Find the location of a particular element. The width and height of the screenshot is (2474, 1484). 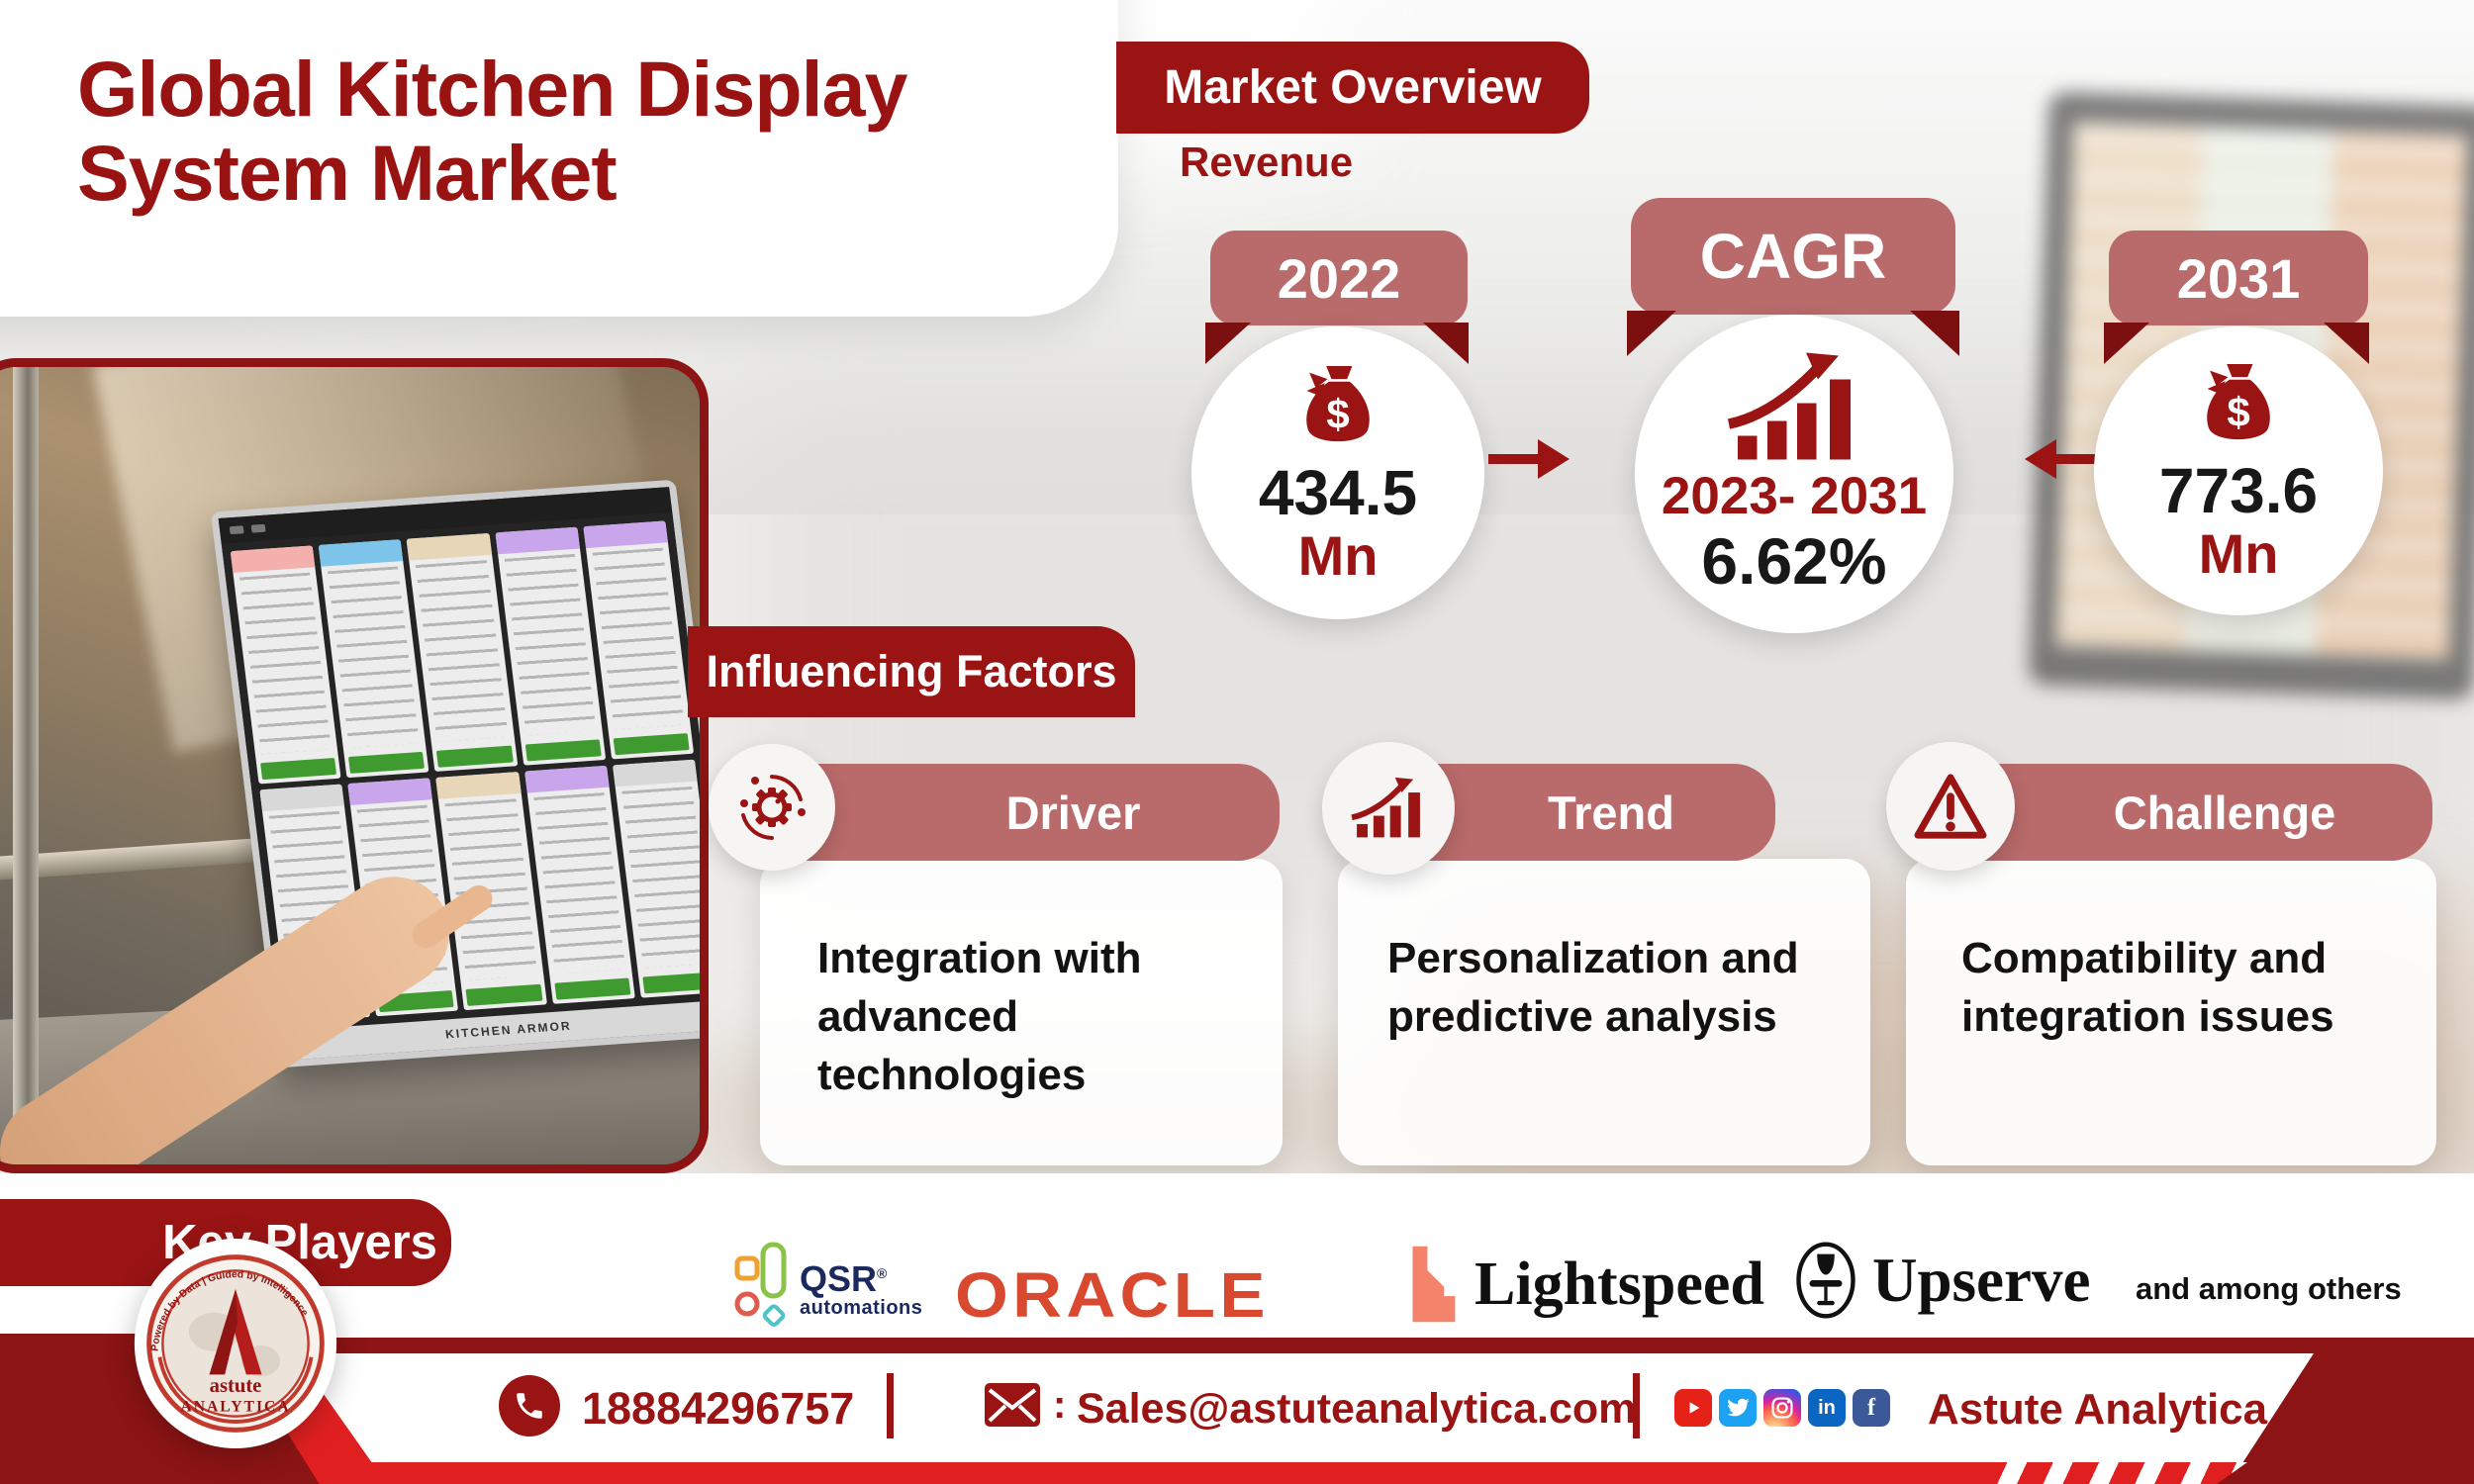

photo-pole is located at coordinates (26, 765).